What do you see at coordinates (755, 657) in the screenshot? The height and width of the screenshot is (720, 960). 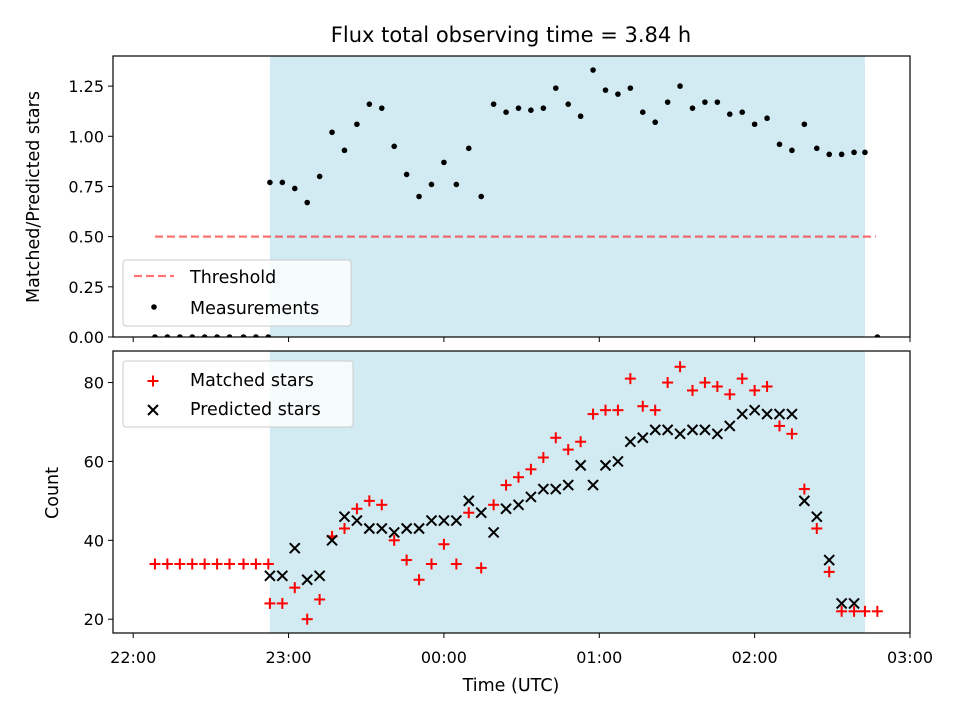 I see `x-tick-label: 02:00` at bounding box center [755, 657].